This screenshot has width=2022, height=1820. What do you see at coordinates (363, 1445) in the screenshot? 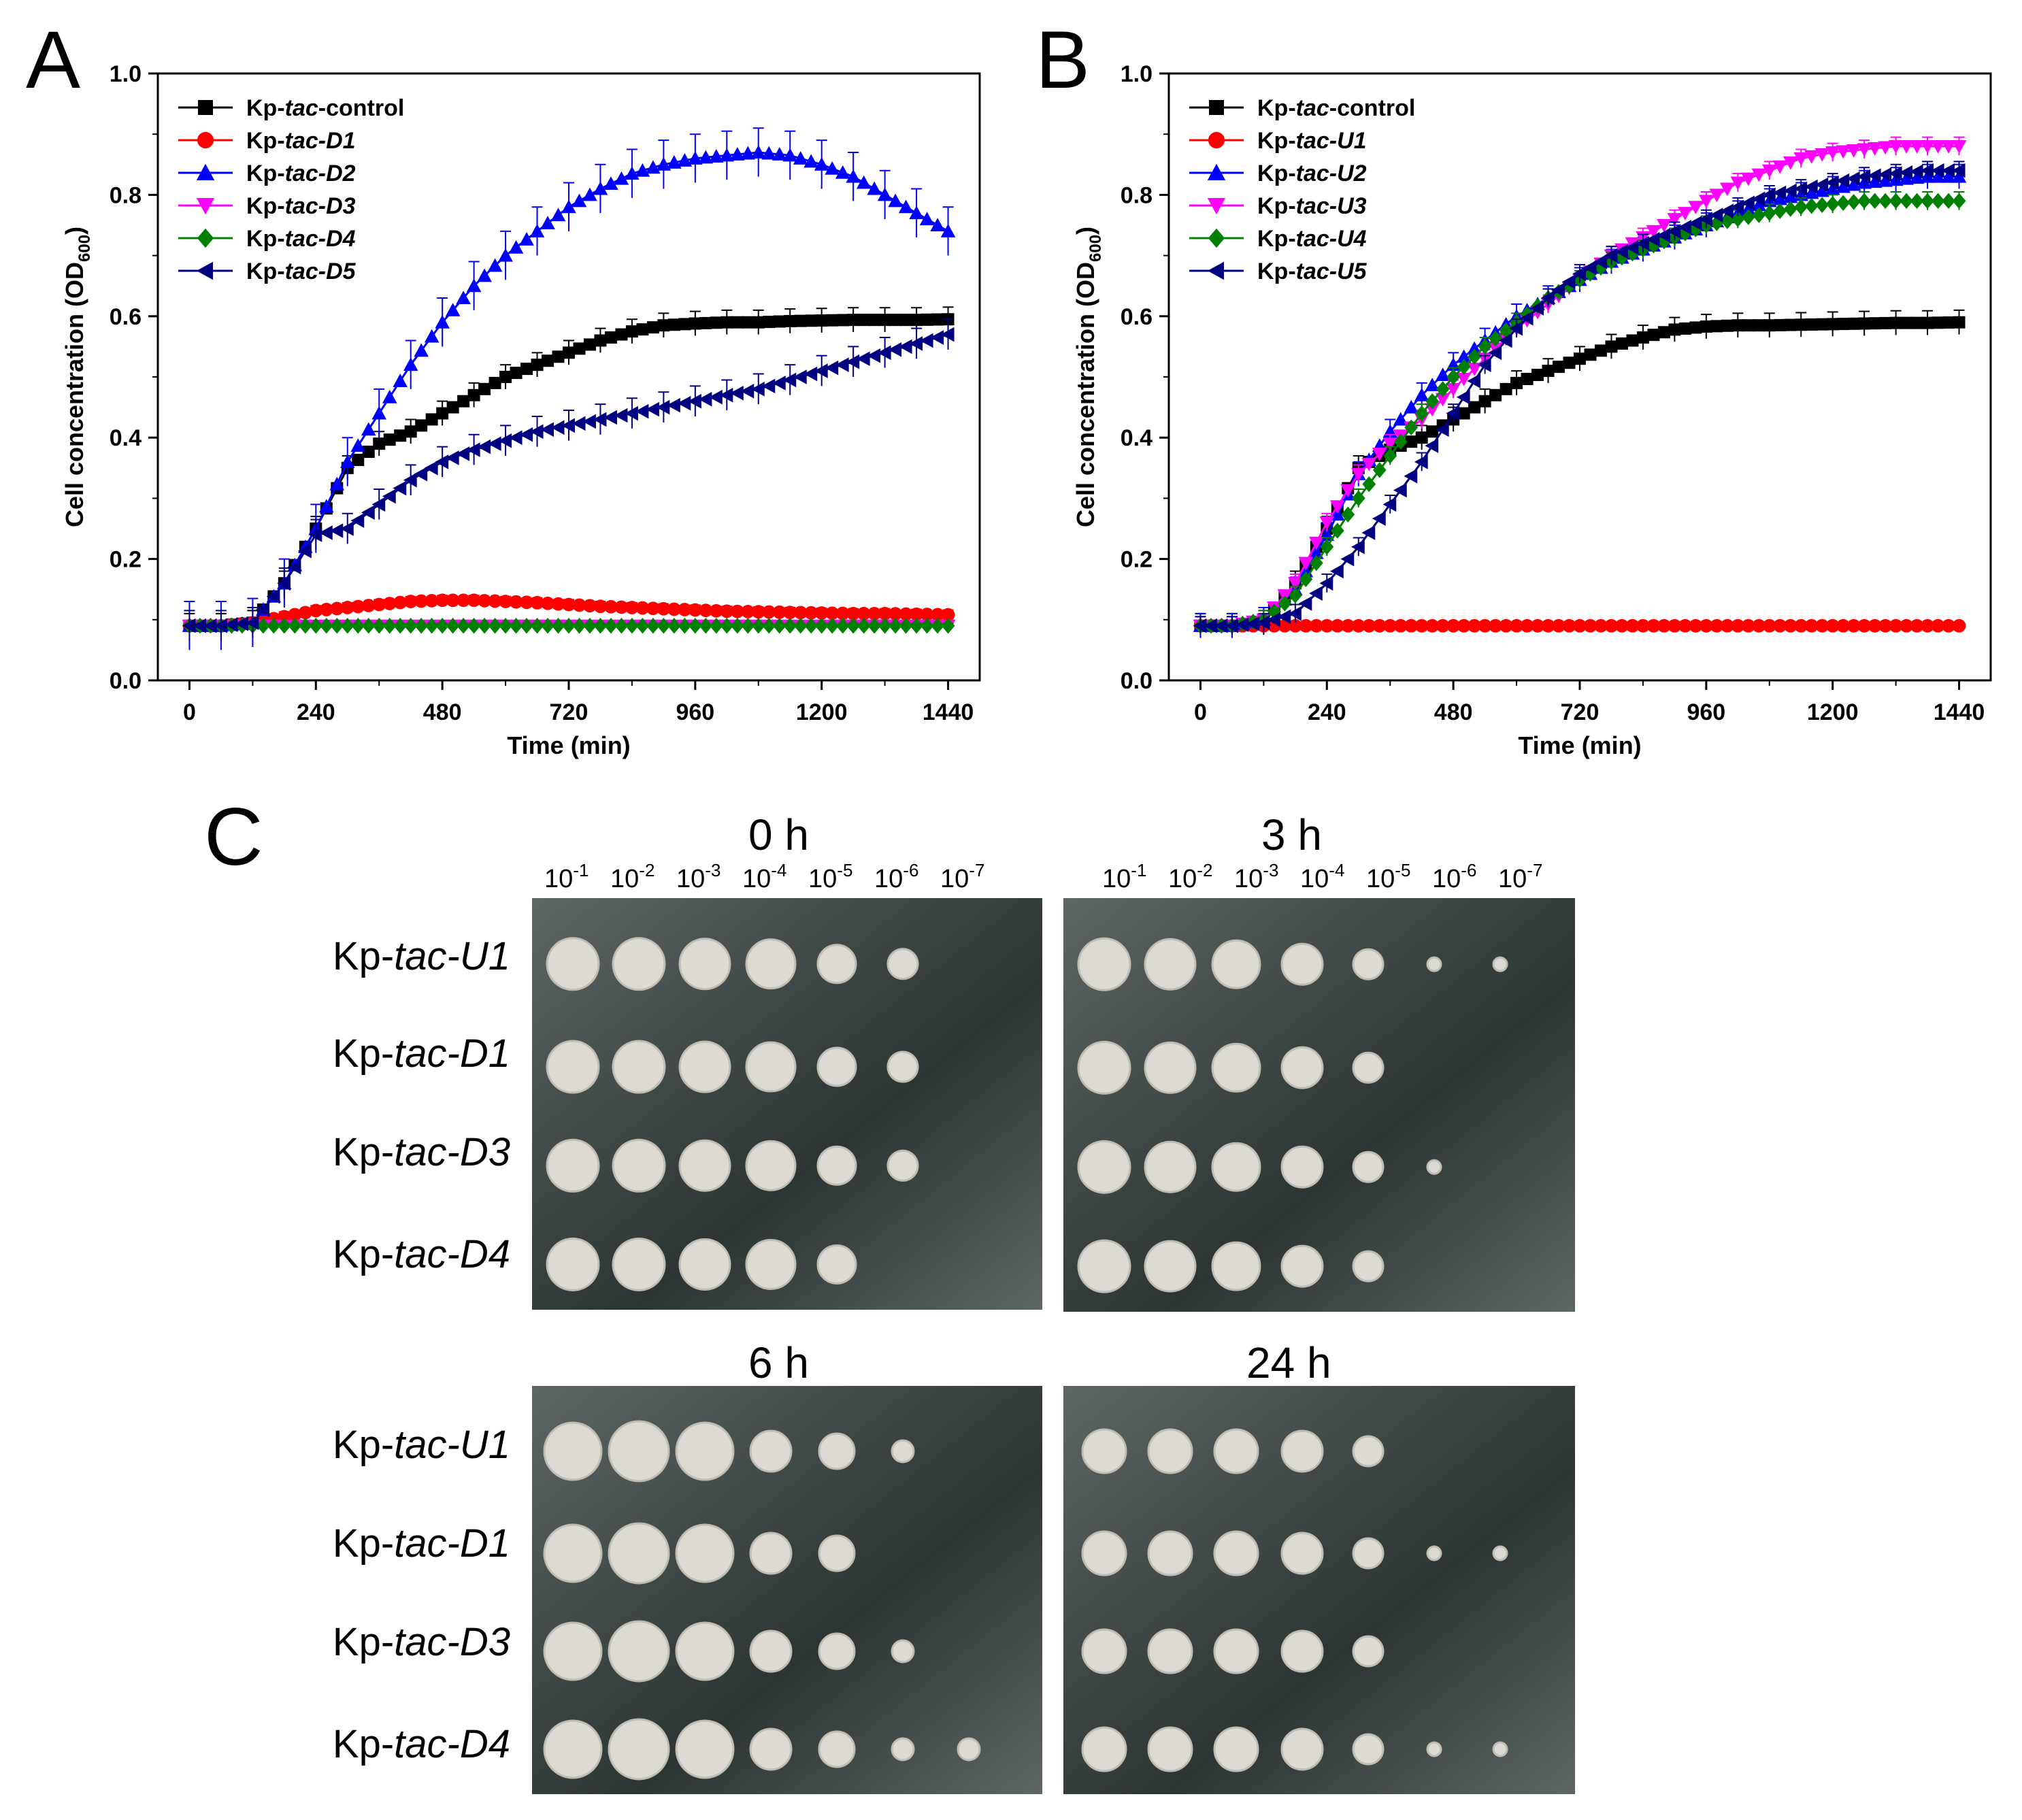
I see `strain-prefix: Kp-` at bounding box center [363, 1445].